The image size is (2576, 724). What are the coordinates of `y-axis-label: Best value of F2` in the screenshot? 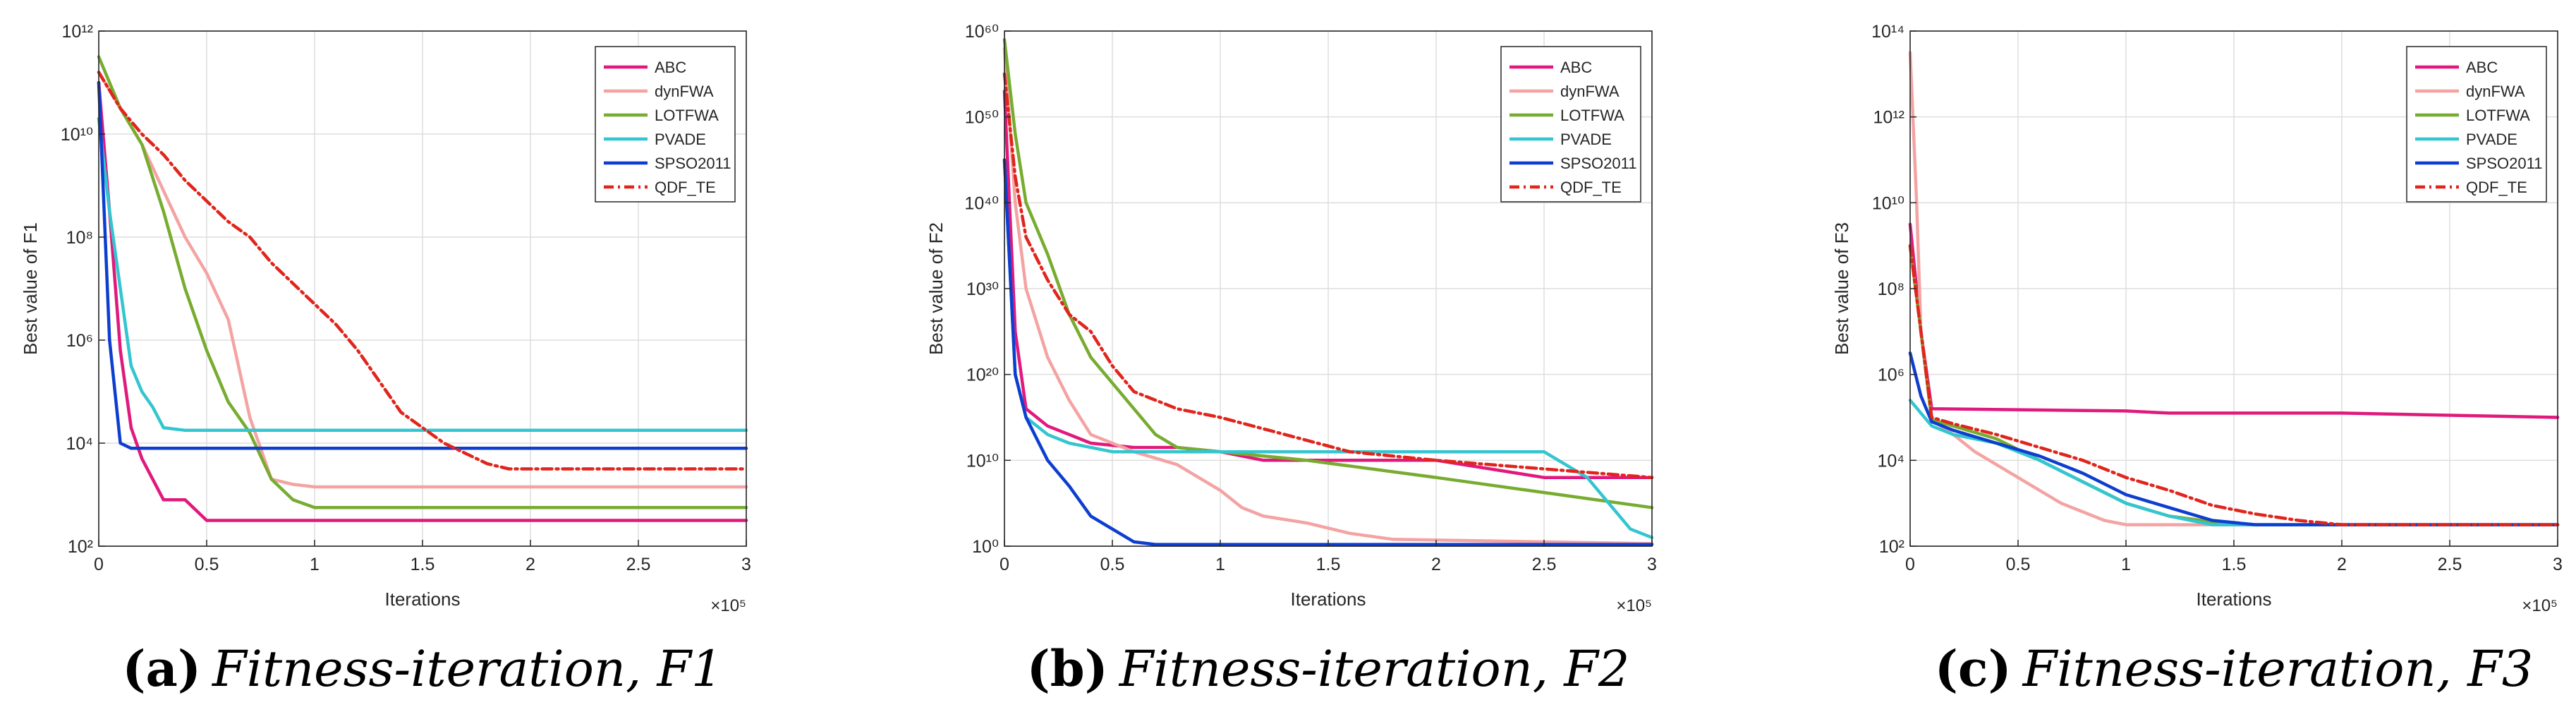 It's located at (936, 288).